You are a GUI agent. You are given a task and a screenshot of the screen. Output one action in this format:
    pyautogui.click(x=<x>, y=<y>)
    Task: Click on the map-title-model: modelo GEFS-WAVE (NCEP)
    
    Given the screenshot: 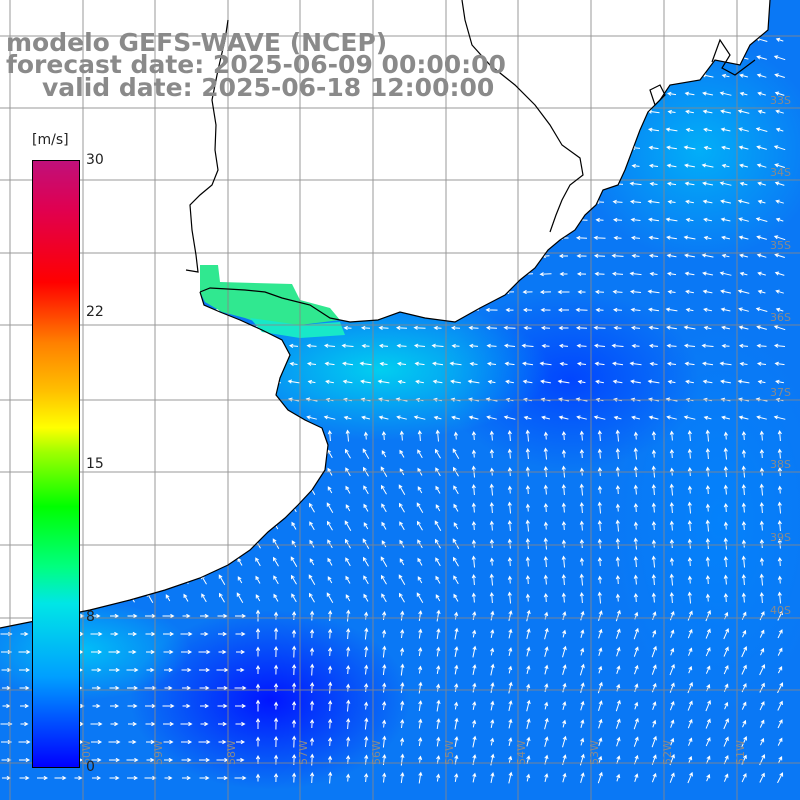 What is the action you would take?
    pyautogui.click(x=197, y=42)
    